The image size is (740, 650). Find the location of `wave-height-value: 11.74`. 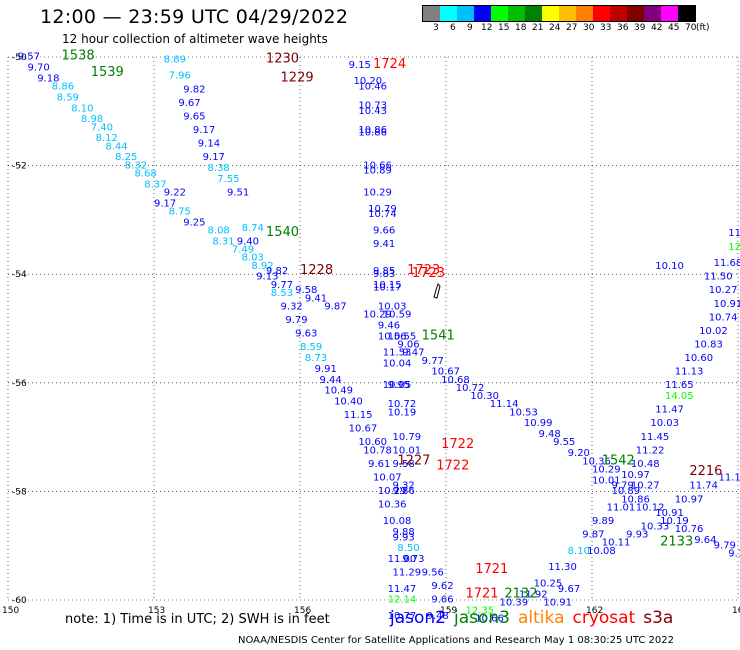

wave-height-value: 11.74 is located at coordinates (703, 486).